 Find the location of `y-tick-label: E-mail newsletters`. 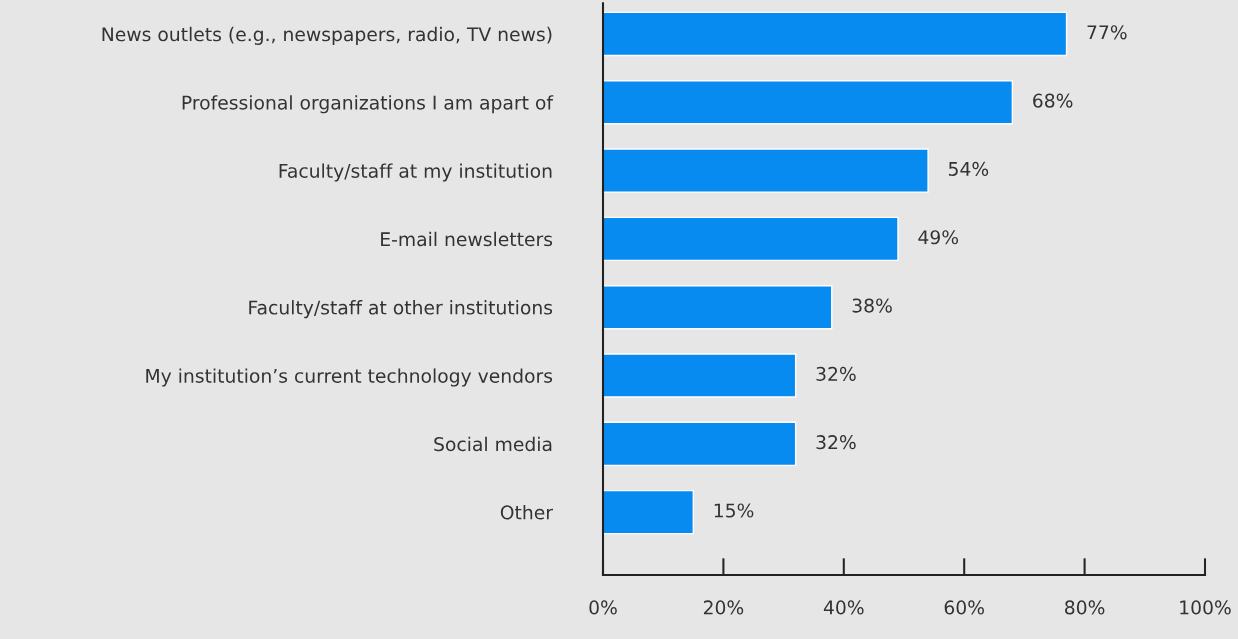

y-tick-label: E-mail newsletters is located at coordinates (467, 239).